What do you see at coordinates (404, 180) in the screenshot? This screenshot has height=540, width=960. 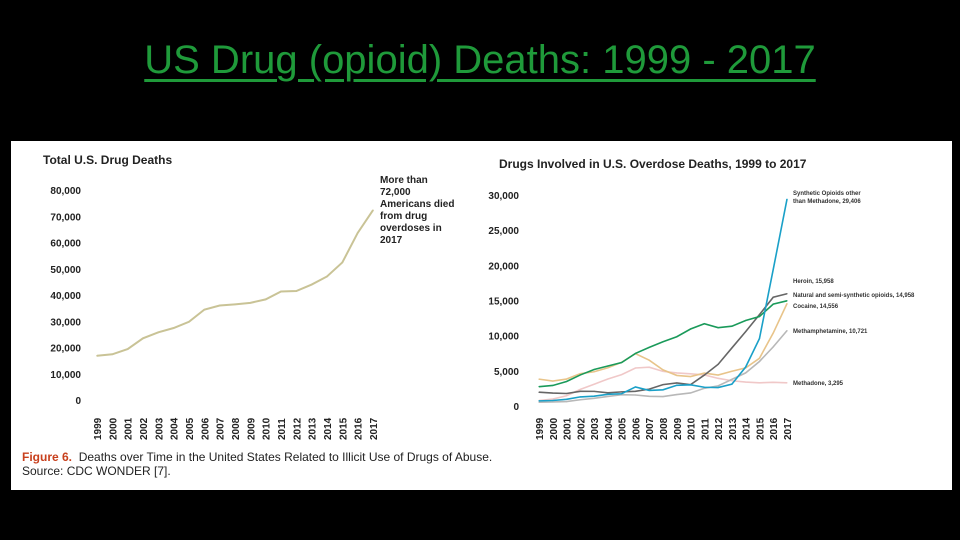 I see `chart1-annotation-line: More than` at bounding box center [404, 180].